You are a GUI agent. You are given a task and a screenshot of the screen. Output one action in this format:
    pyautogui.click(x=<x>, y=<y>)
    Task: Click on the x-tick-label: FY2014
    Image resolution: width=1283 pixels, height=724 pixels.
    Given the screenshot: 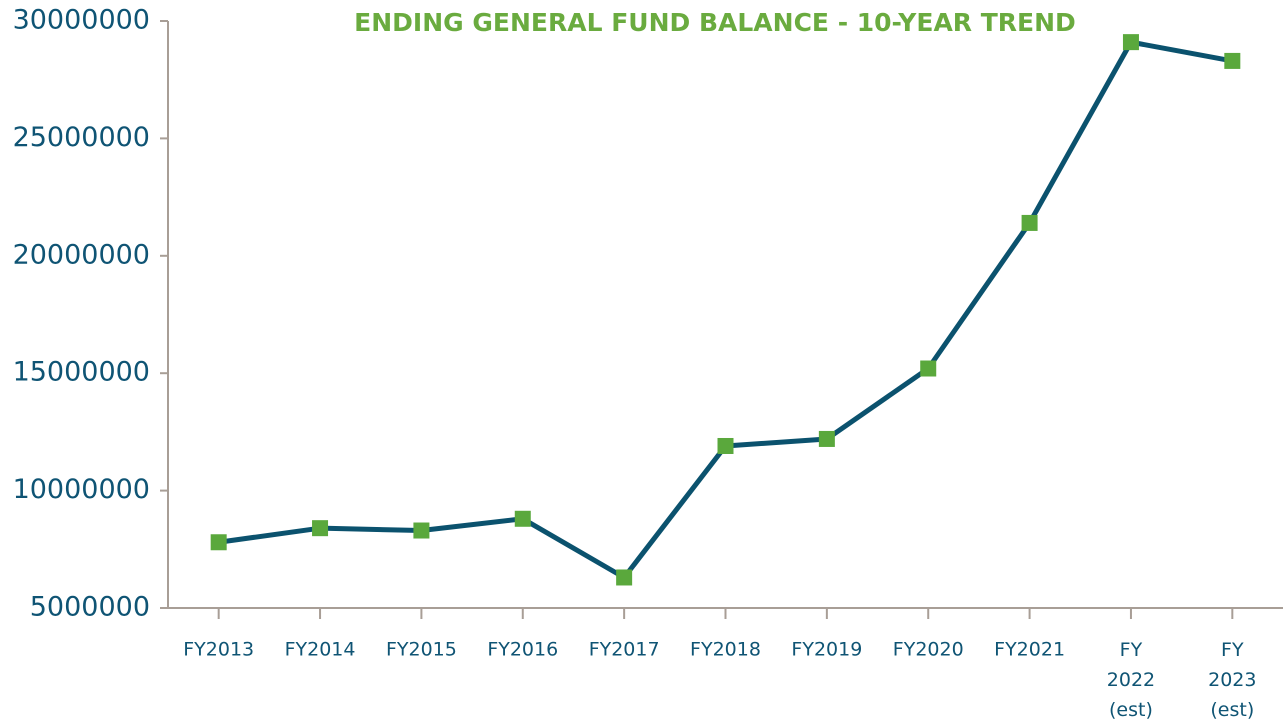 What is the action you would take?
    pyautogui.click(x=320, y=650)
    